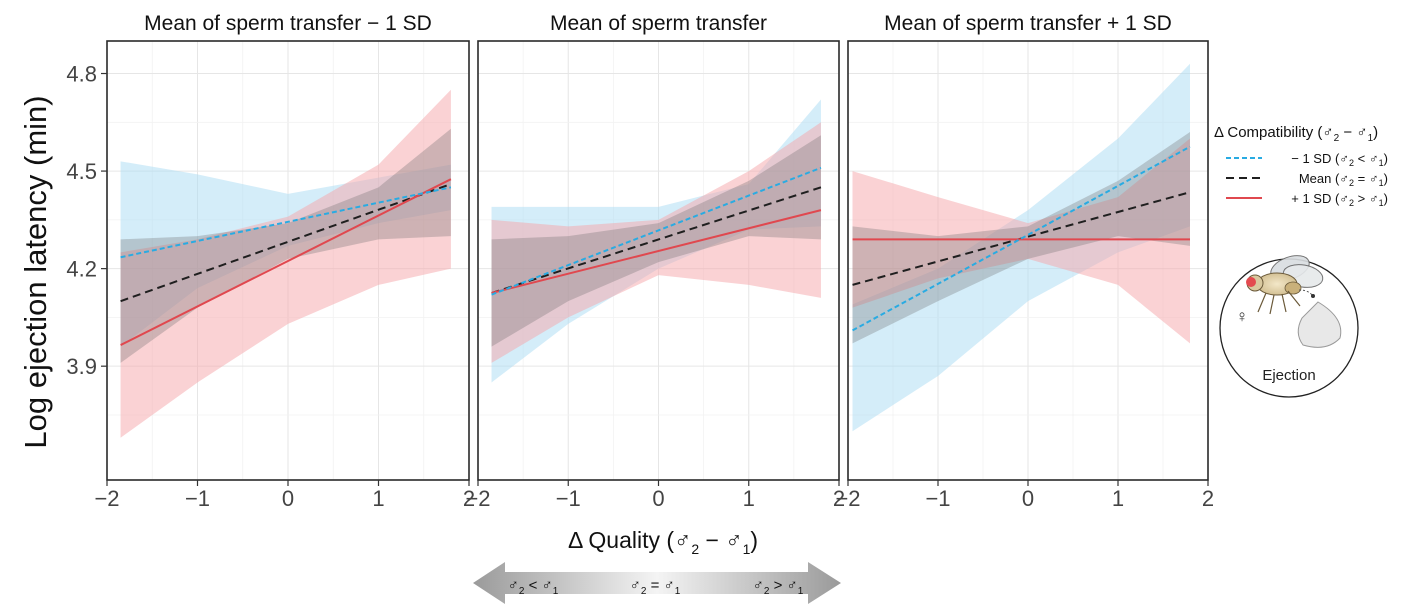 This screenshot has width=1407, height=612. Describe the element at coordinates (1339, 159) in the screenshot. I see `legend-label: − 1 SD (♂2 < ♂1)` at that location.